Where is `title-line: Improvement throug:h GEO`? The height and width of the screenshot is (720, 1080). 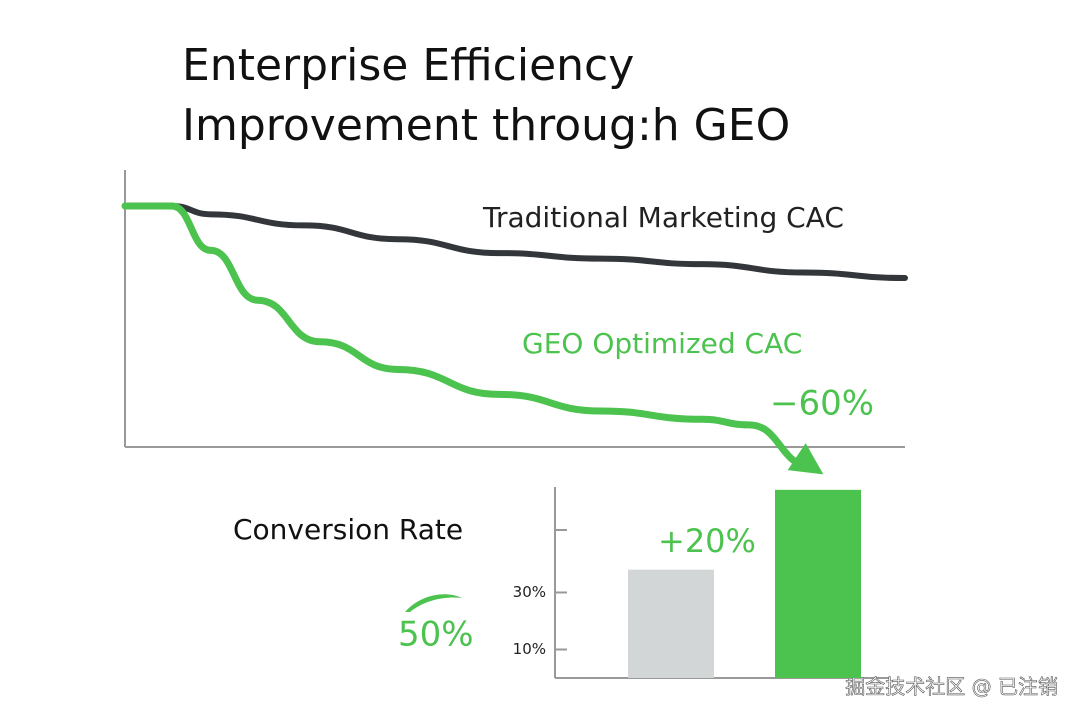 title-line: Improvement throug:h GEO is located at coordinates (486, 125).